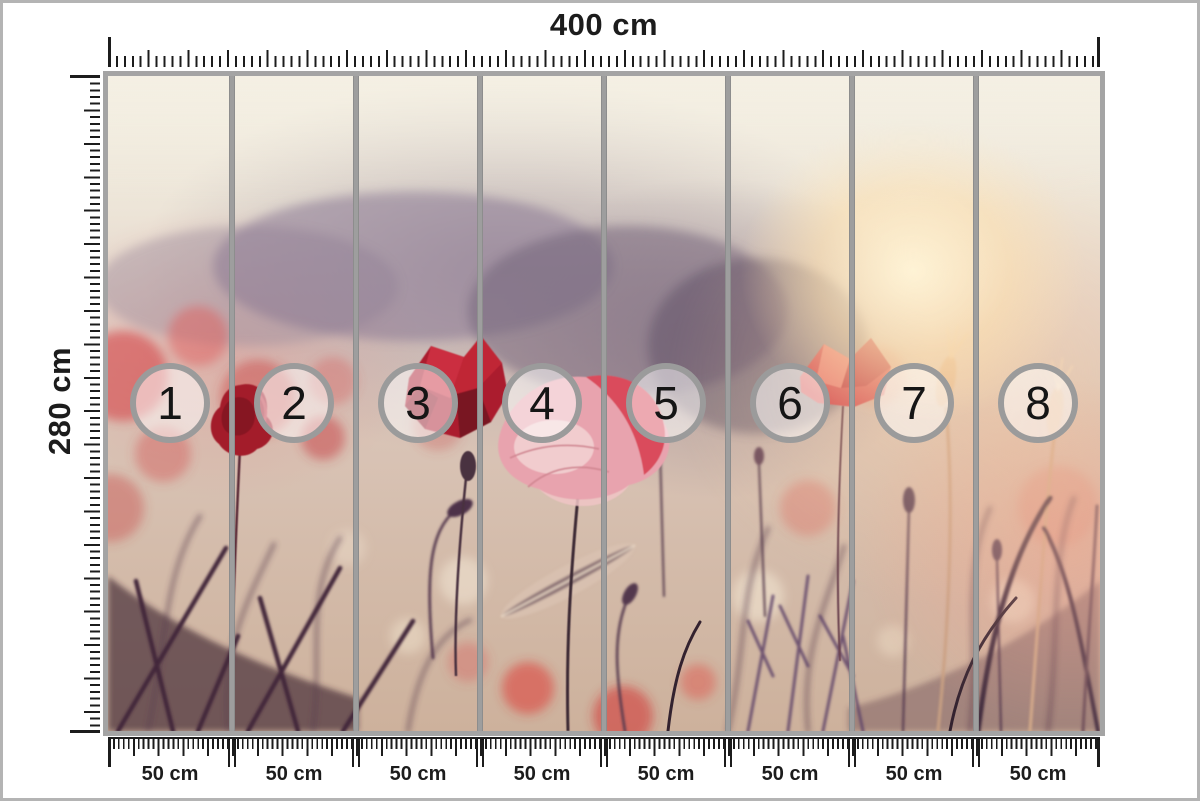 The width and height of the screenshot is (1200, 801). Describe the element at coordinates (170, 403) in the screenshot. I see `panel-number-badge: 1` at that location.